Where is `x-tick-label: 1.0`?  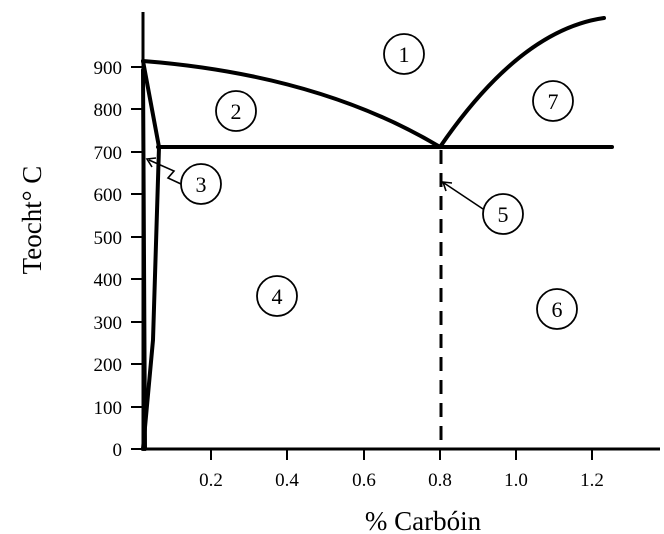 x-tick-label: 1.0 is located at coordinates (516, 480).